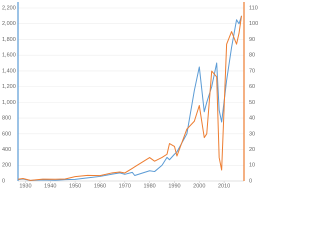  Describe the element at coordinates (25, 186) in the screenshot. I see `x-tick-label: 1930` at that location.